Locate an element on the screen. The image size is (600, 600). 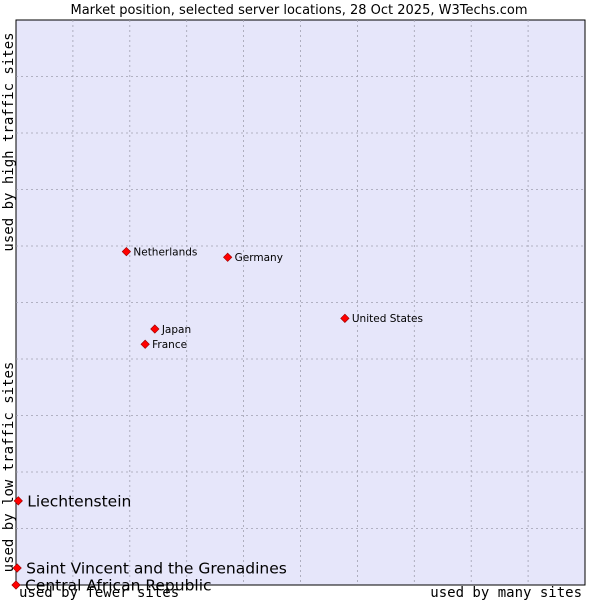
x-axis-label-high: used by many sites is located at coordinates (506, 592).